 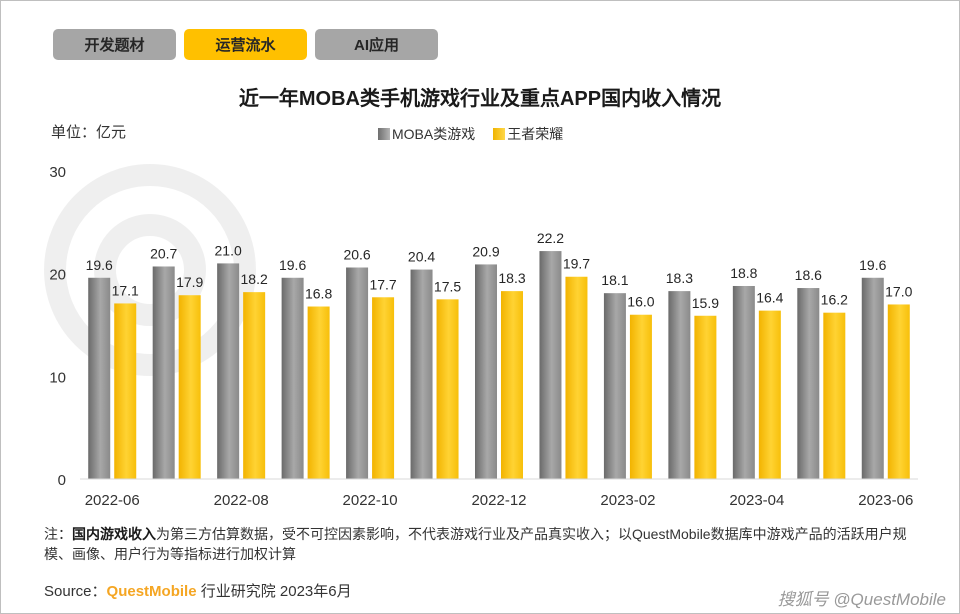 I want to click on bar-honor-of-kings-label: 17.7, so click(x=382, y=284).